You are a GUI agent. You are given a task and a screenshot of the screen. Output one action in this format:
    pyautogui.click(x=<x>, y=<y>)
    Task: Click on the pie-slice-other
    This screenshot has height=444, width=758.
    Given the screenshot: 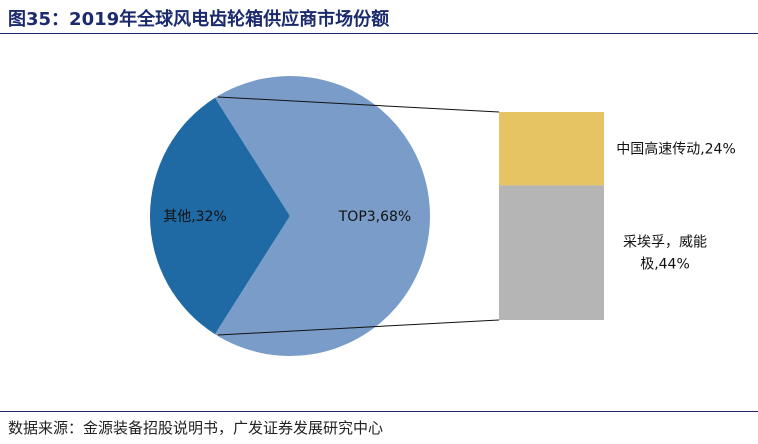 What is the action you would take?
    pyautogui.click(x=219, y=216)
    